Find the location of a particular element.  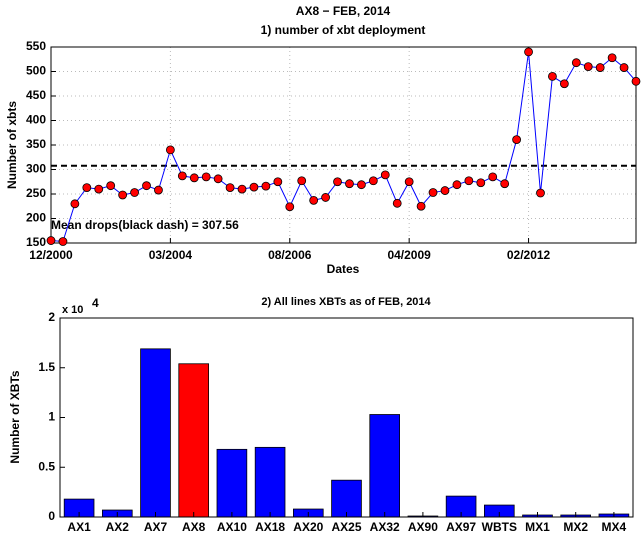

y-multiplier: x 10 is located at coordinates (72, 310).